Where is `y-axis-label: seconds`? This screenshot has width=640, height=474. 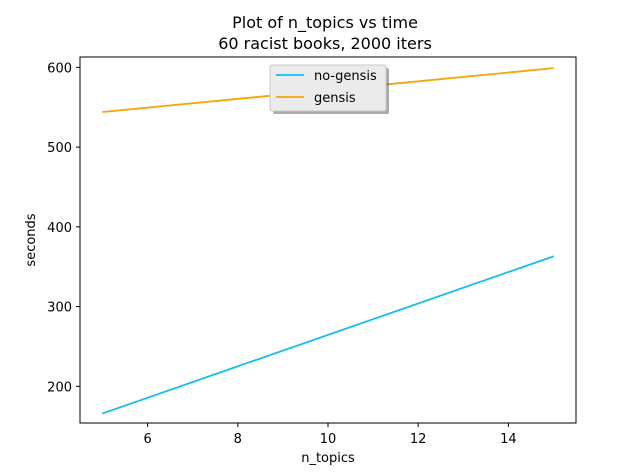
y-axis-label: seconds is located at coordinates (31, 239).